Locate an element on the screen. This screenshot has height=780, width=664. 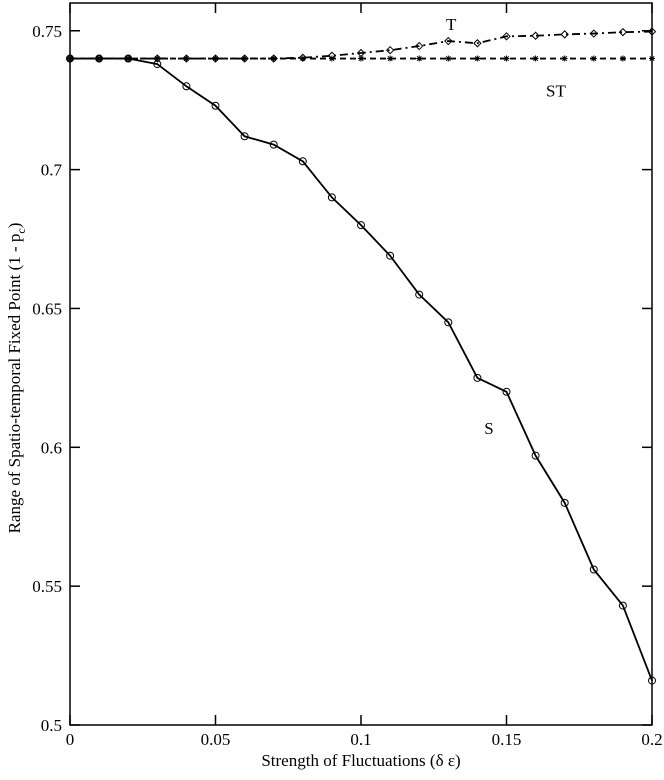
series-label: T is located at coordinates (451, 24).